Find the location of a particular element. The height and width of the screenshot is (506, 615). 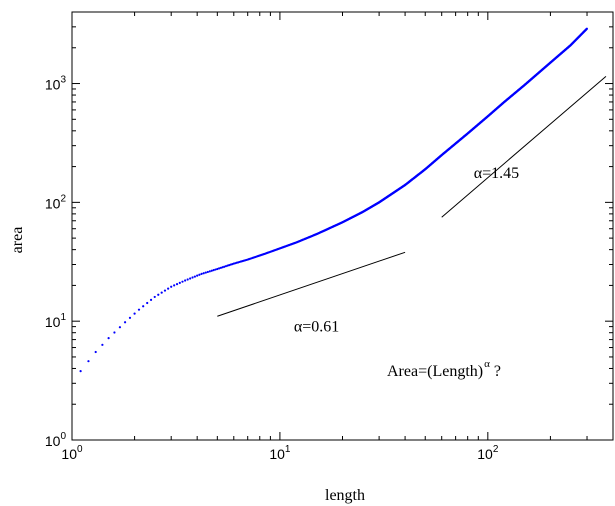

slope-label: α=0.61 is located at coordinates (316, 326).